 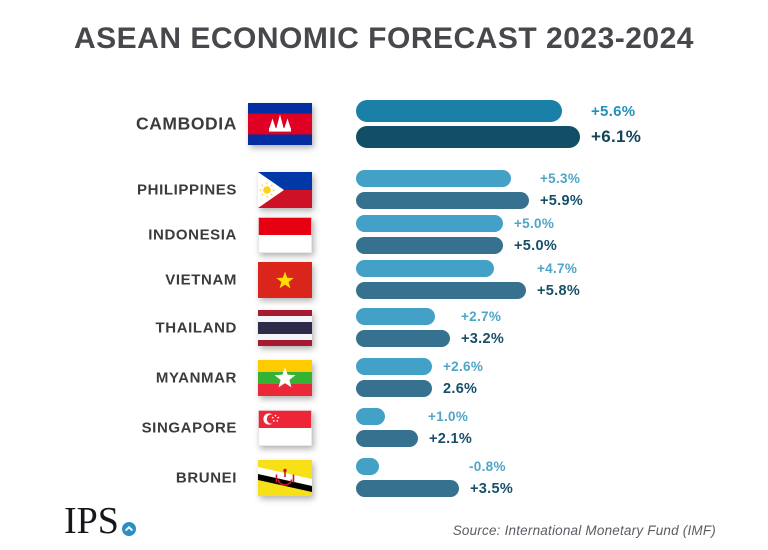 What do you see at coordinates (196, 377) in the screenshot?
I see `country-label: MYANMAR` at bounding box center [196, 377].